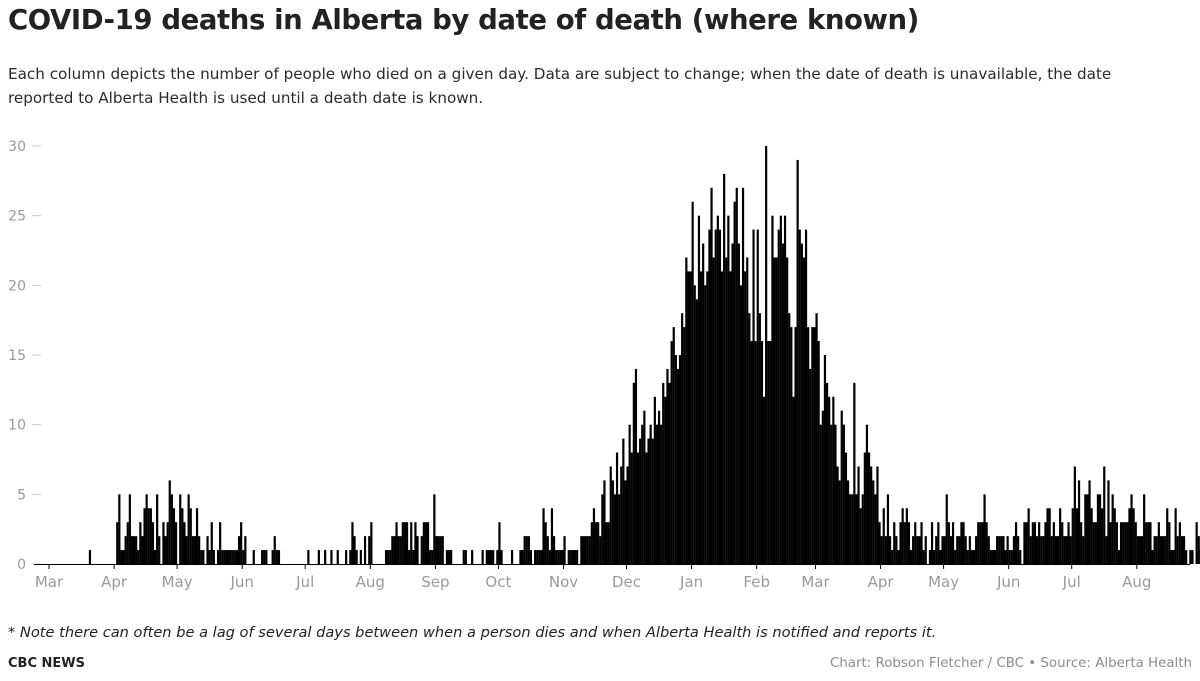 The image size is (1200, 681). Describe the element at coordinates (17, 217) in the screenshot. I see `y-tick-label: 25` at that location.